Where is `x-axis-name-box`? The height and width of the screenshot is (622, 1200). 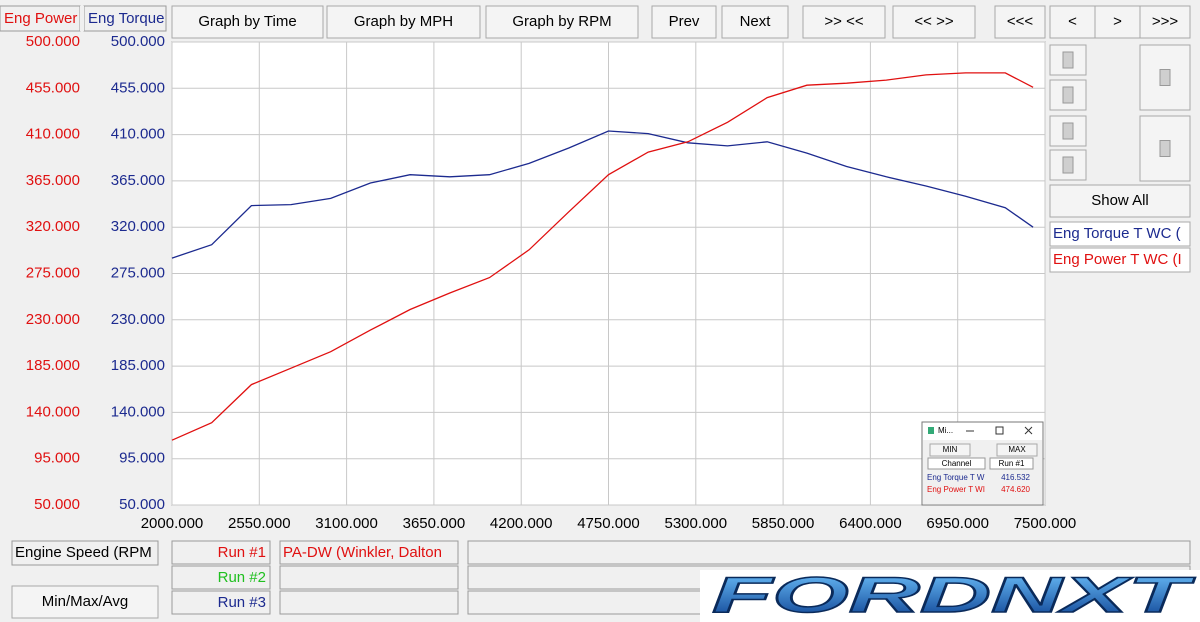 x-axis-name-box is located at coordinates (85, 553).